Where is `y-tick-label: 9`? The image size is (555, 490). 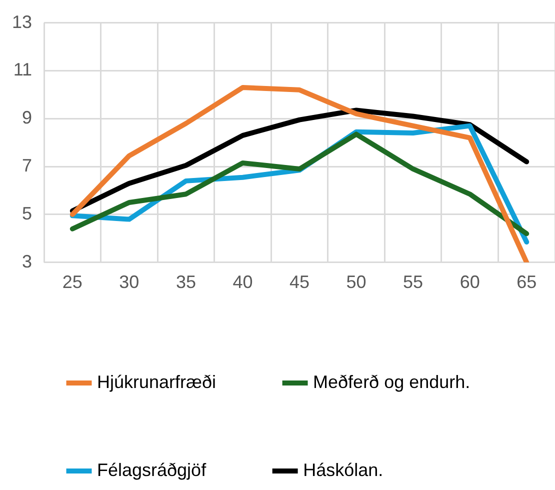
y-tick-label: 9 is located at coordinates (27, 118).